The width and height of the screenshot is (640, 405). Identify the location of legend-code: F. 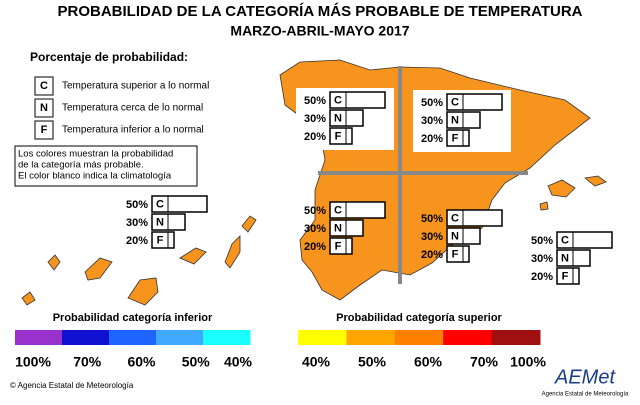
(44, 130).